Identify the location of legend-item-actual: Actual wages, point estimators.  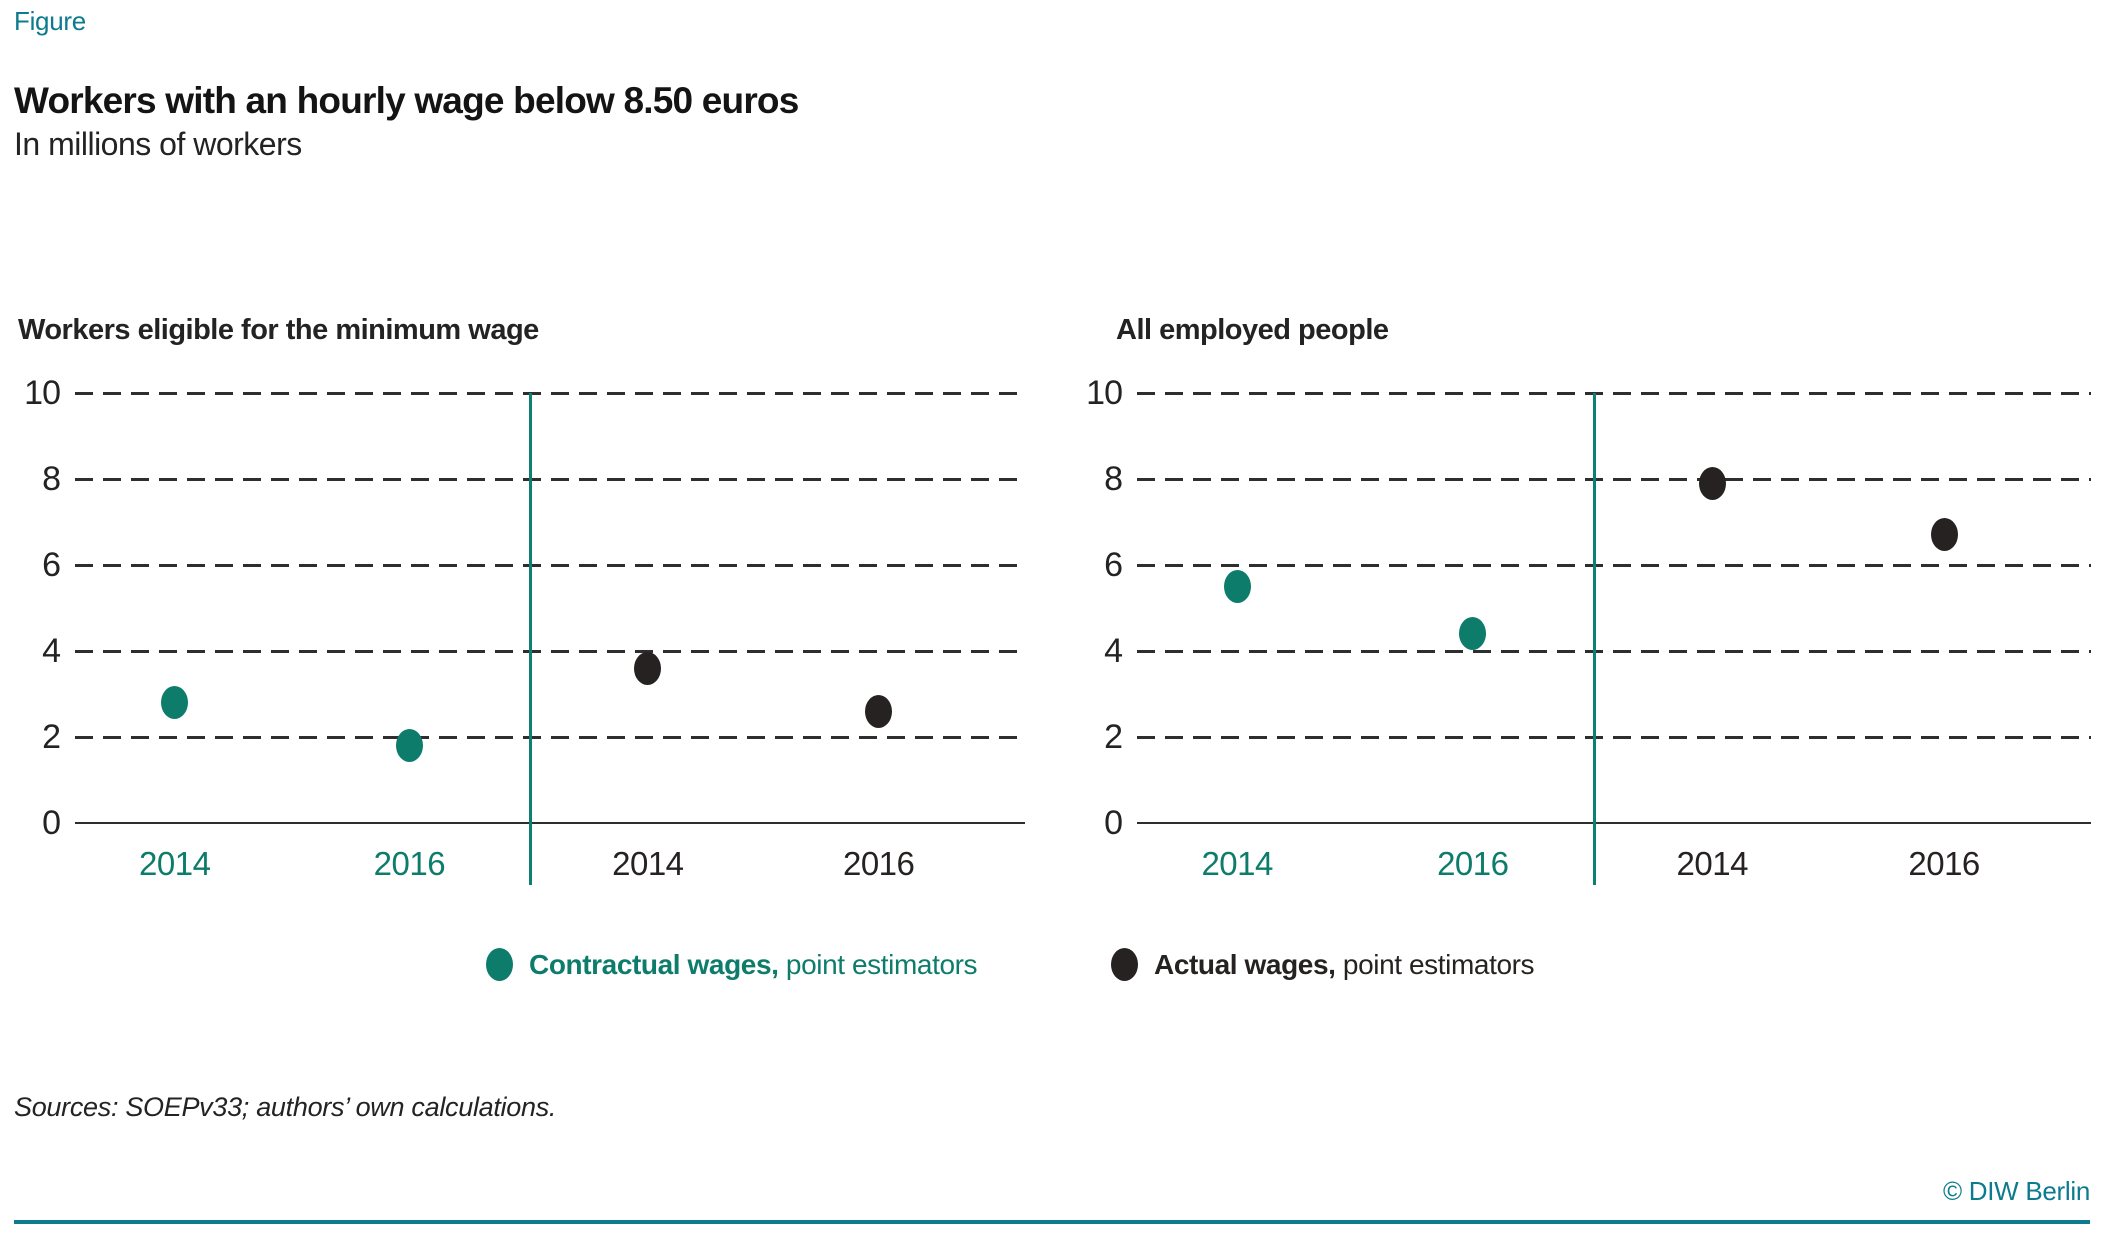
(1323, 964).